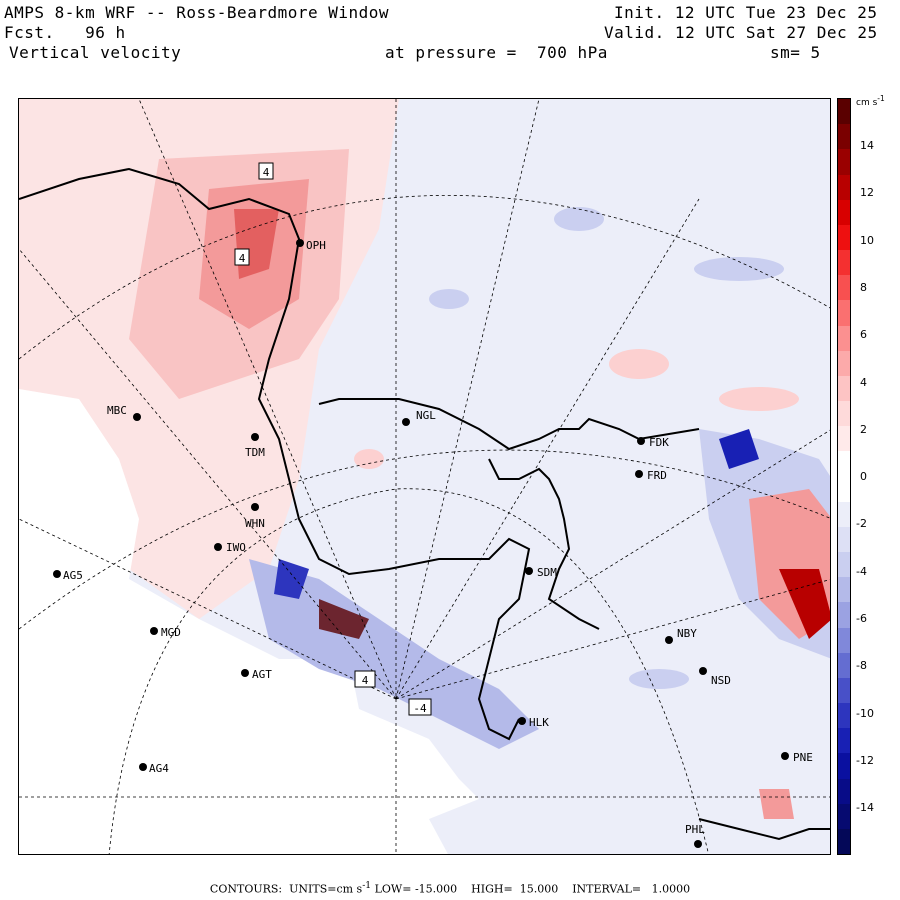 Image resolution: width=900 pixels, height=900 pixels. Describe the element at coordinates (197, 12) in the screenshot. I see `title-line: AMPS 8-km WRF -- Ross-Beardmore Window` at that location.